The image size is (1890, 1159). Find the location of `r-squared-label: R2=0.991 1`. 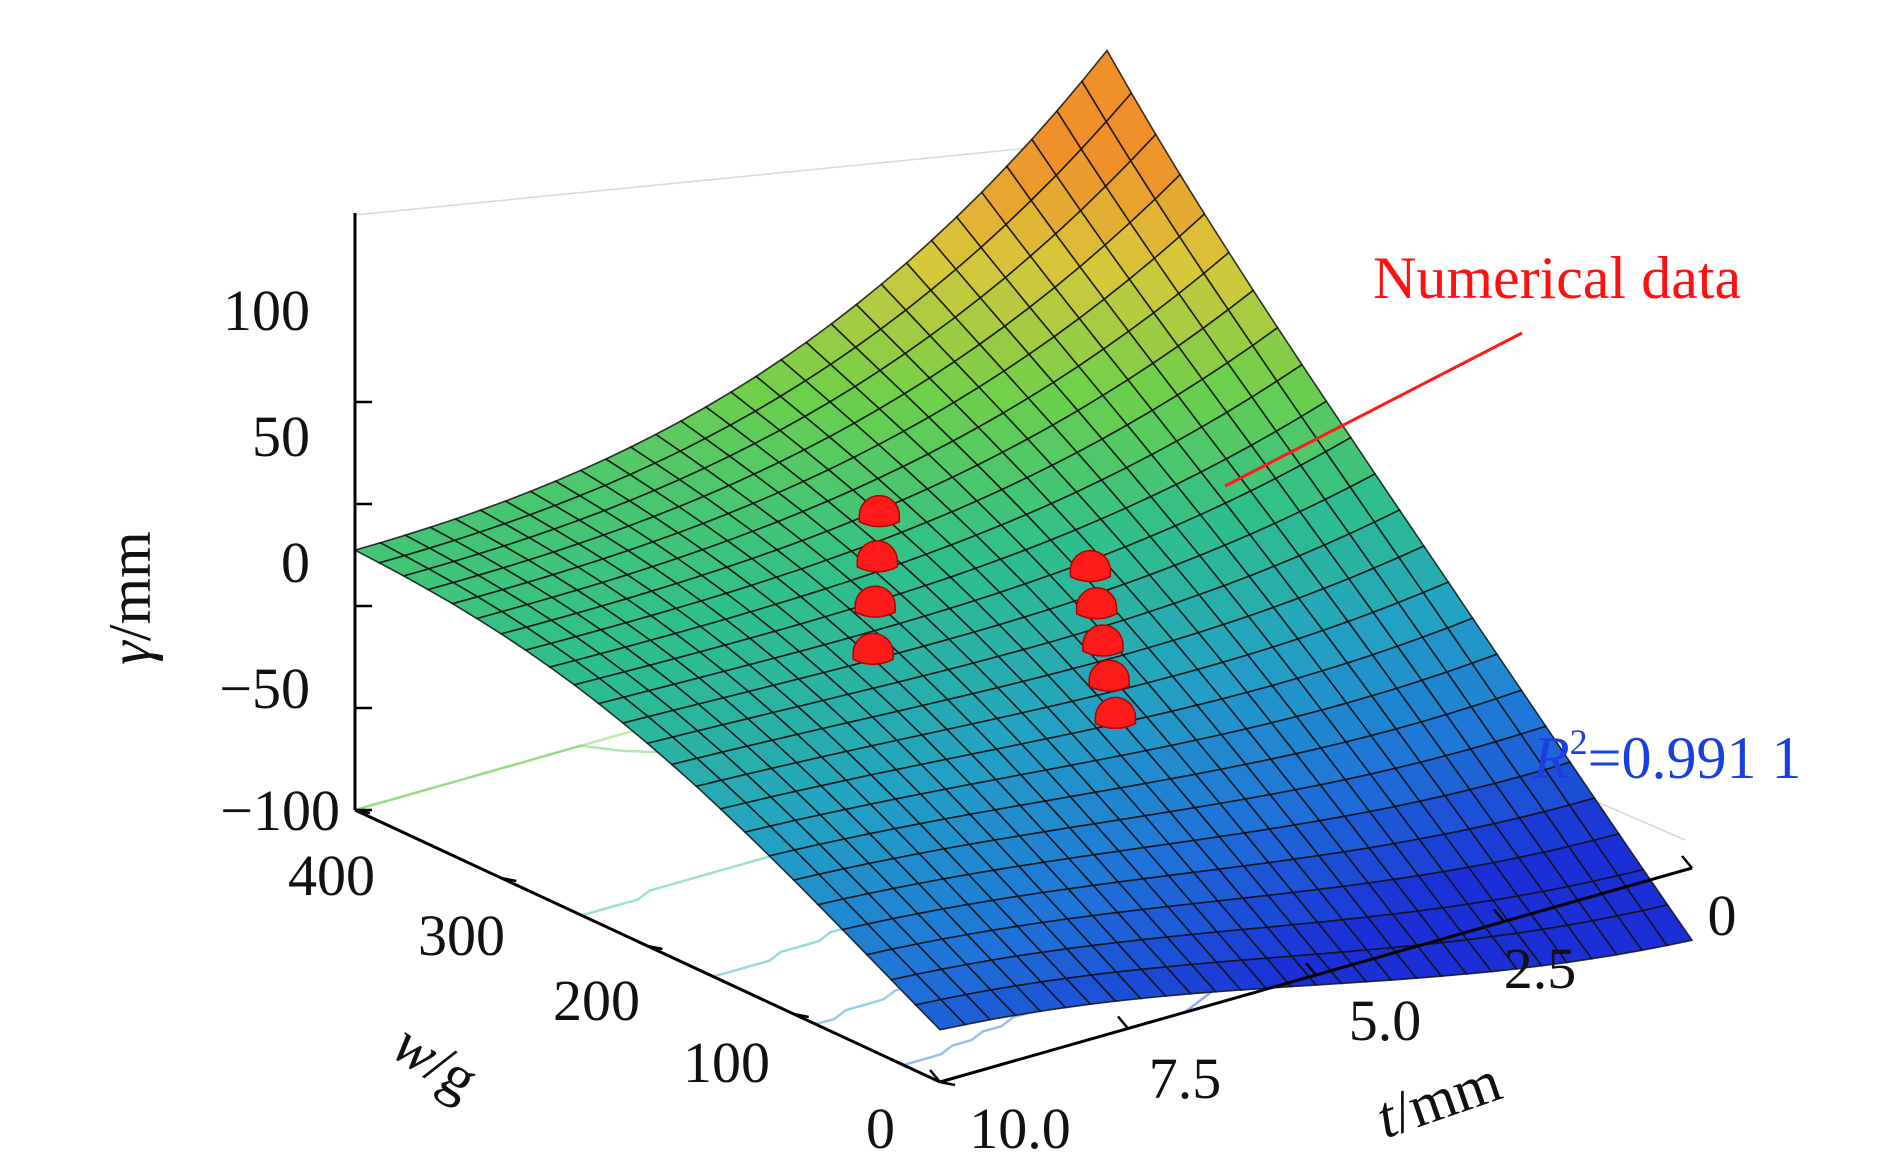

r-squared-label: R2=0.991 1 is located at coordinates (1667, 756).